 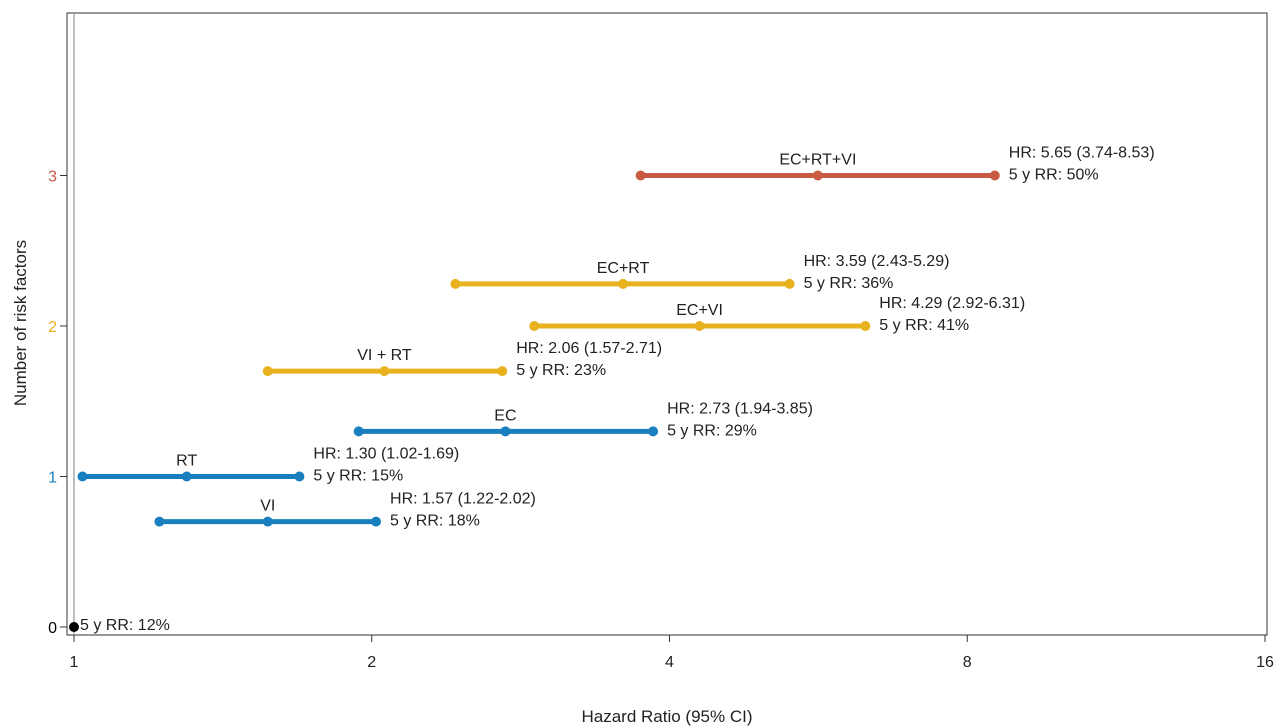 What do you see at coordinates (267, 521) in the screenshot?
I see `series-vi-hr-point` at bounding box center [267, 521].